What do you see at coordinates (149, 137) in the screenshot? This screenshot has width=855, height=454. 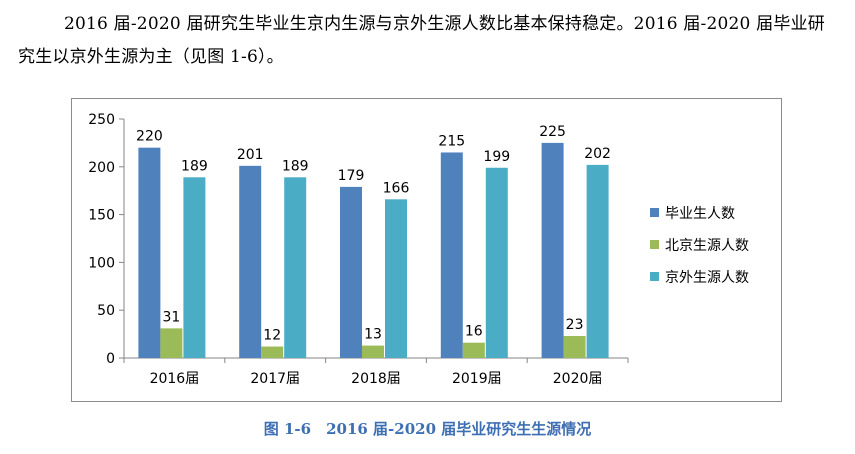 I see `data-label: 220` at bounding box center [149, 137].